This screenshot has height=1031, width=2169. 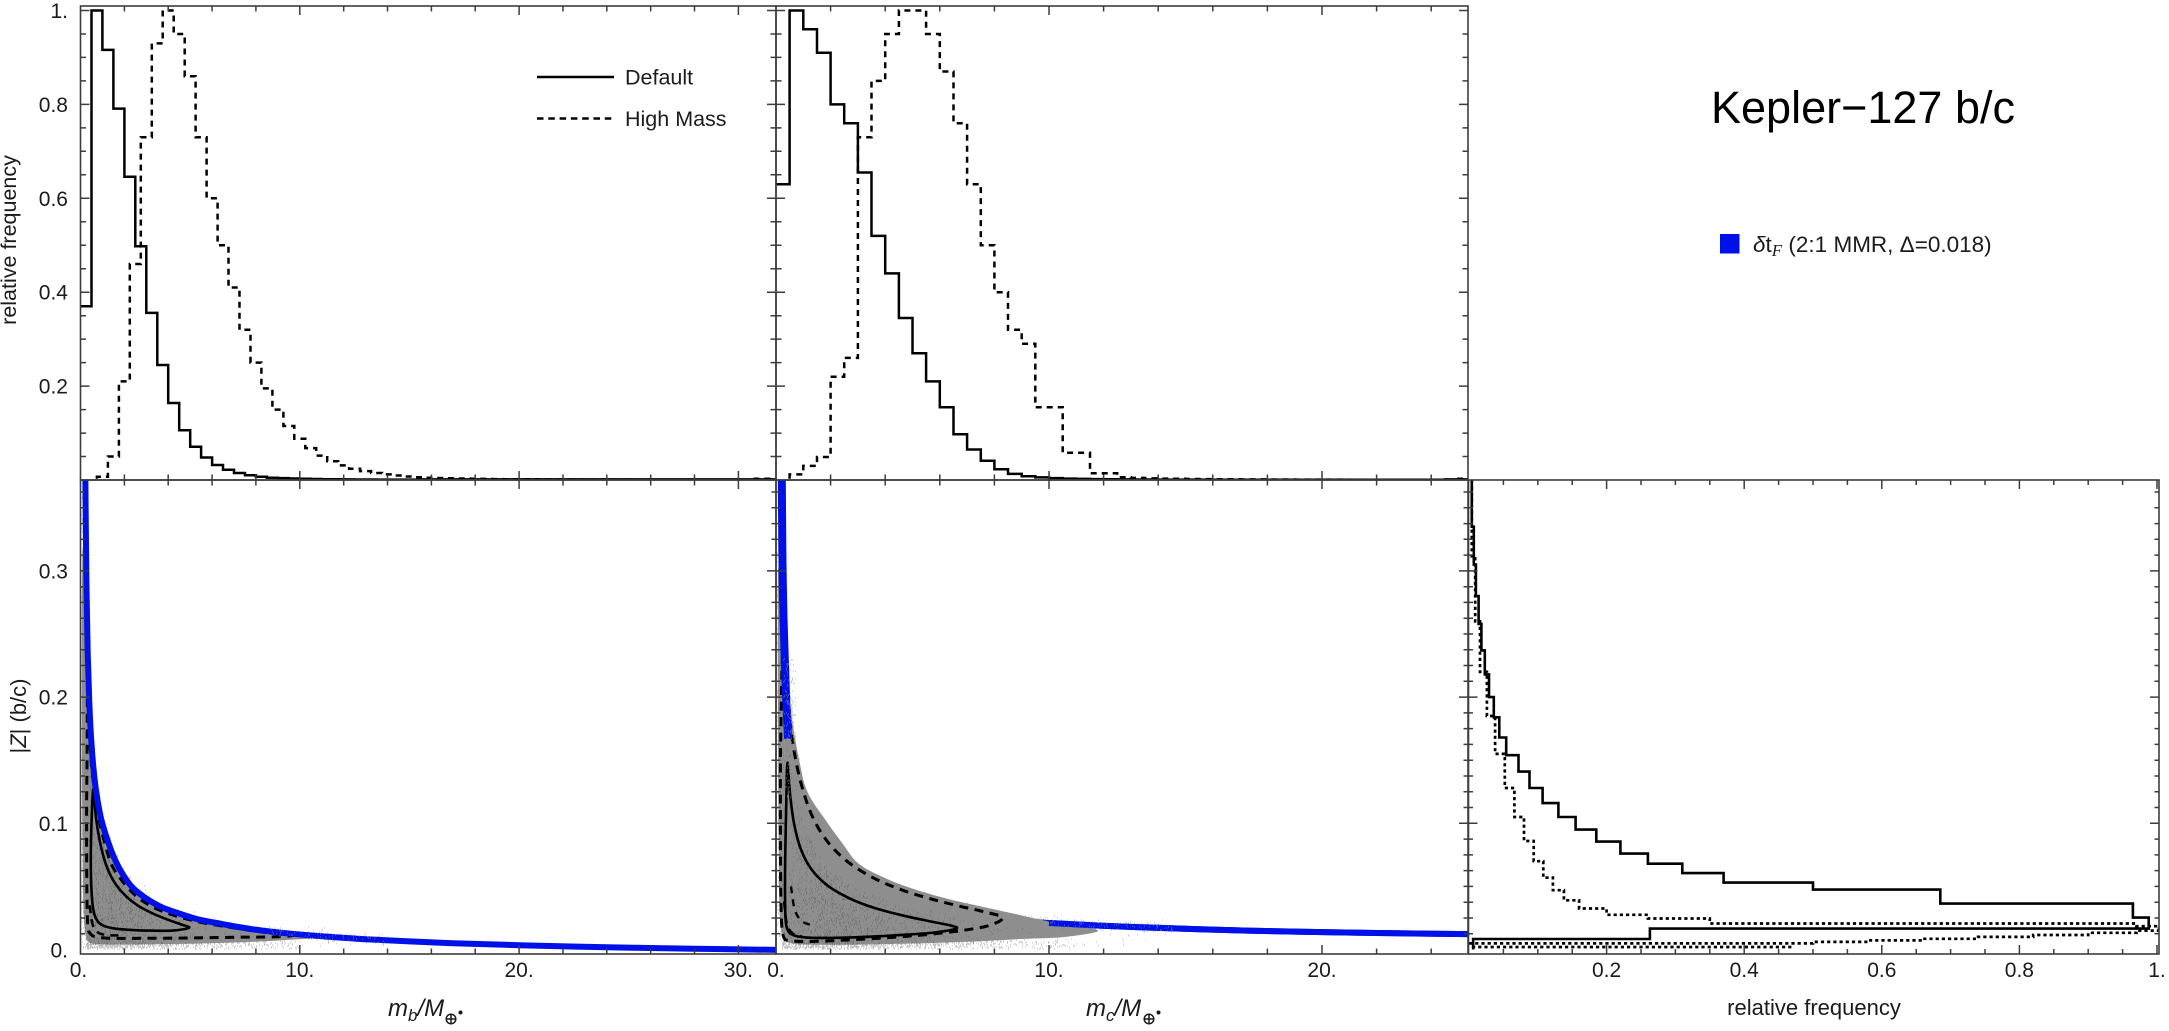 I want to click on svg-text: mc/M, so click(x=1113, y=1010).